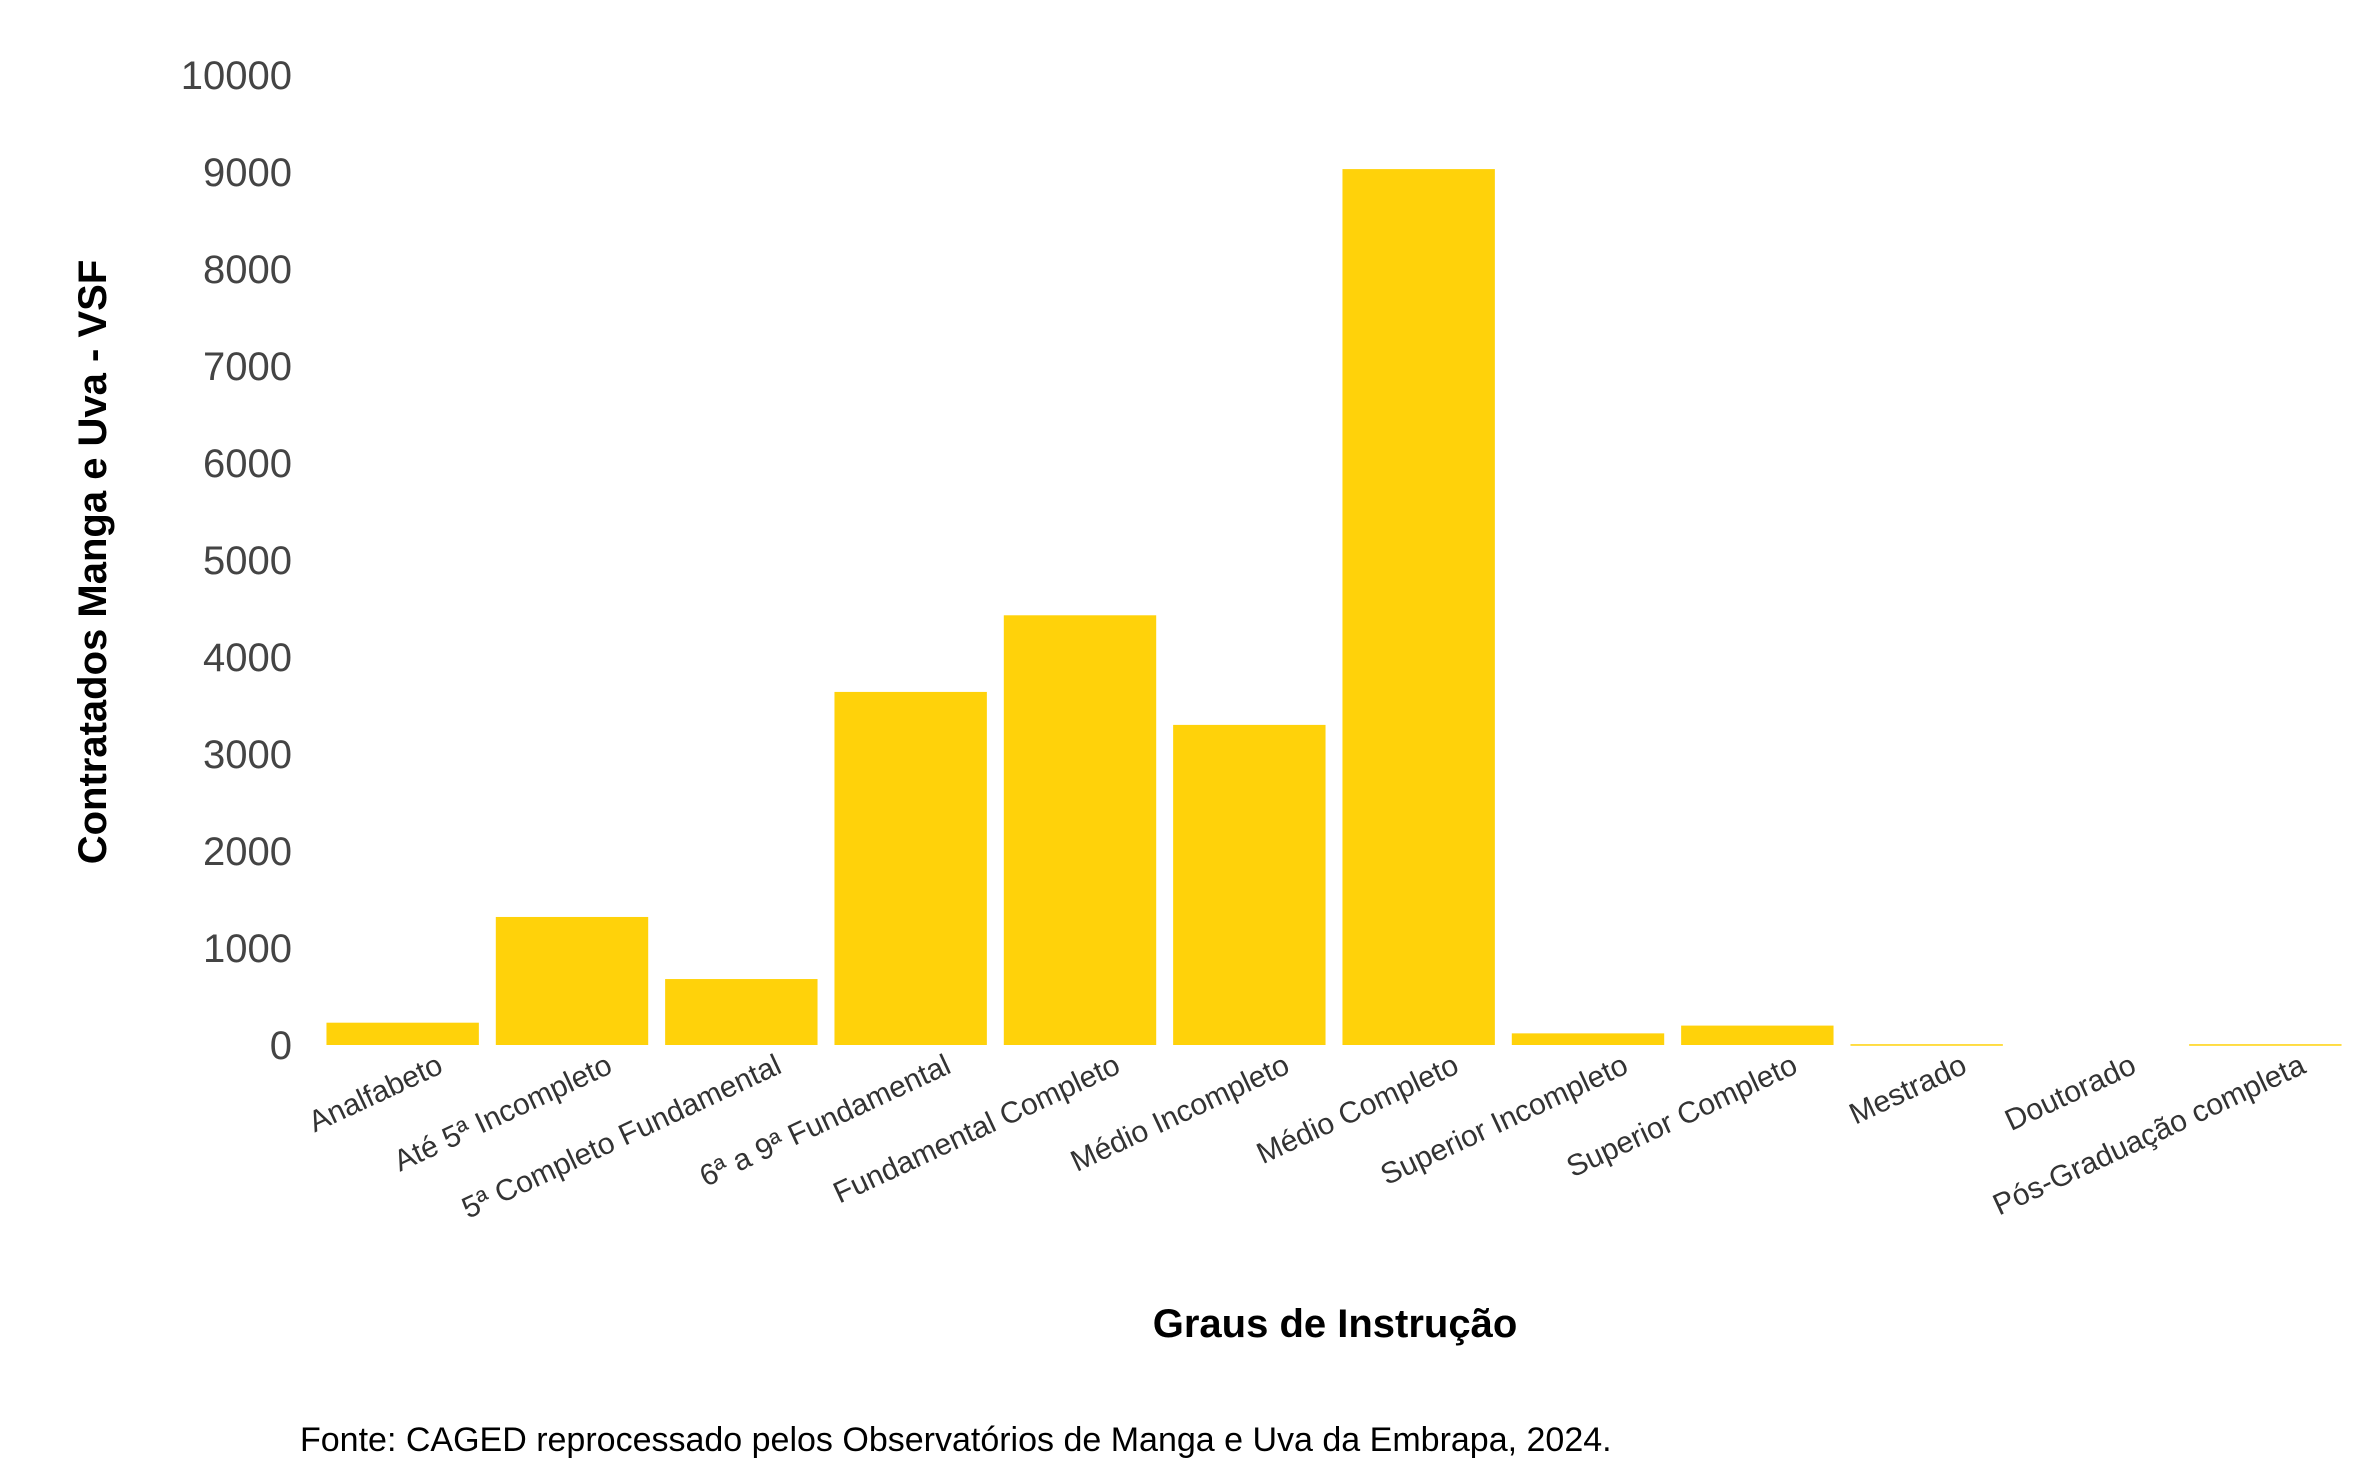 The height and width of the screenshot is (1468, 2376). Describe the element at coordinates (621, 1136) in the screenshot. I see `x-tick-label: 5ª Completo Fundamental` at that location.